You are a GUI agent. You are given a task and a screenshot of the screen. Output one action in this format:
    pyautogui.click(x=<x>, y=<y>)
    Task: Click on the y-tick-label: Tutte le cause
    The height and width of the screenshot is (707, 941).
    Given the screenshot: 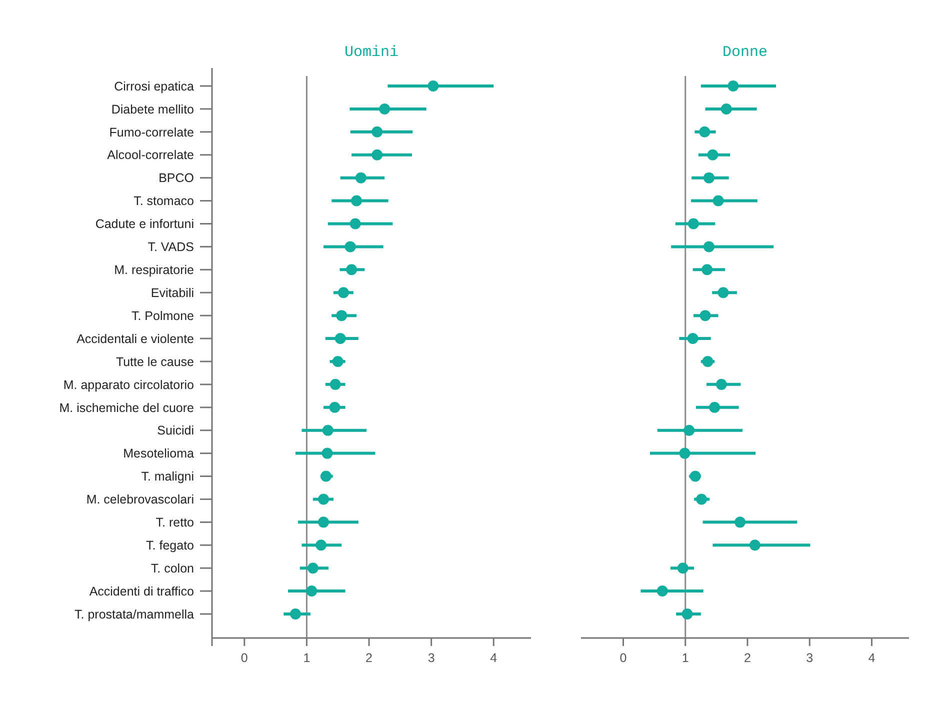 What is the action you would take?
    pyautogui.click(x=155, y=361)
    